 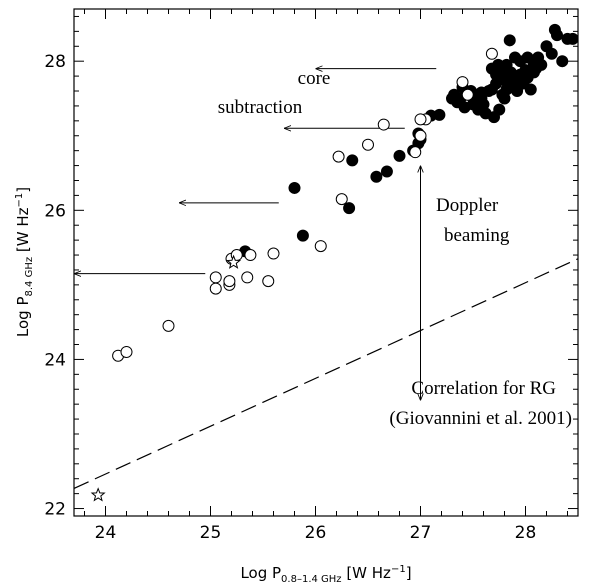 What do you see at coordinates (24, 262) in the screenshot?
I see `y-axis-label: Log P8.4 GHz [W Hz−1]` at bounding box center [24, 262].